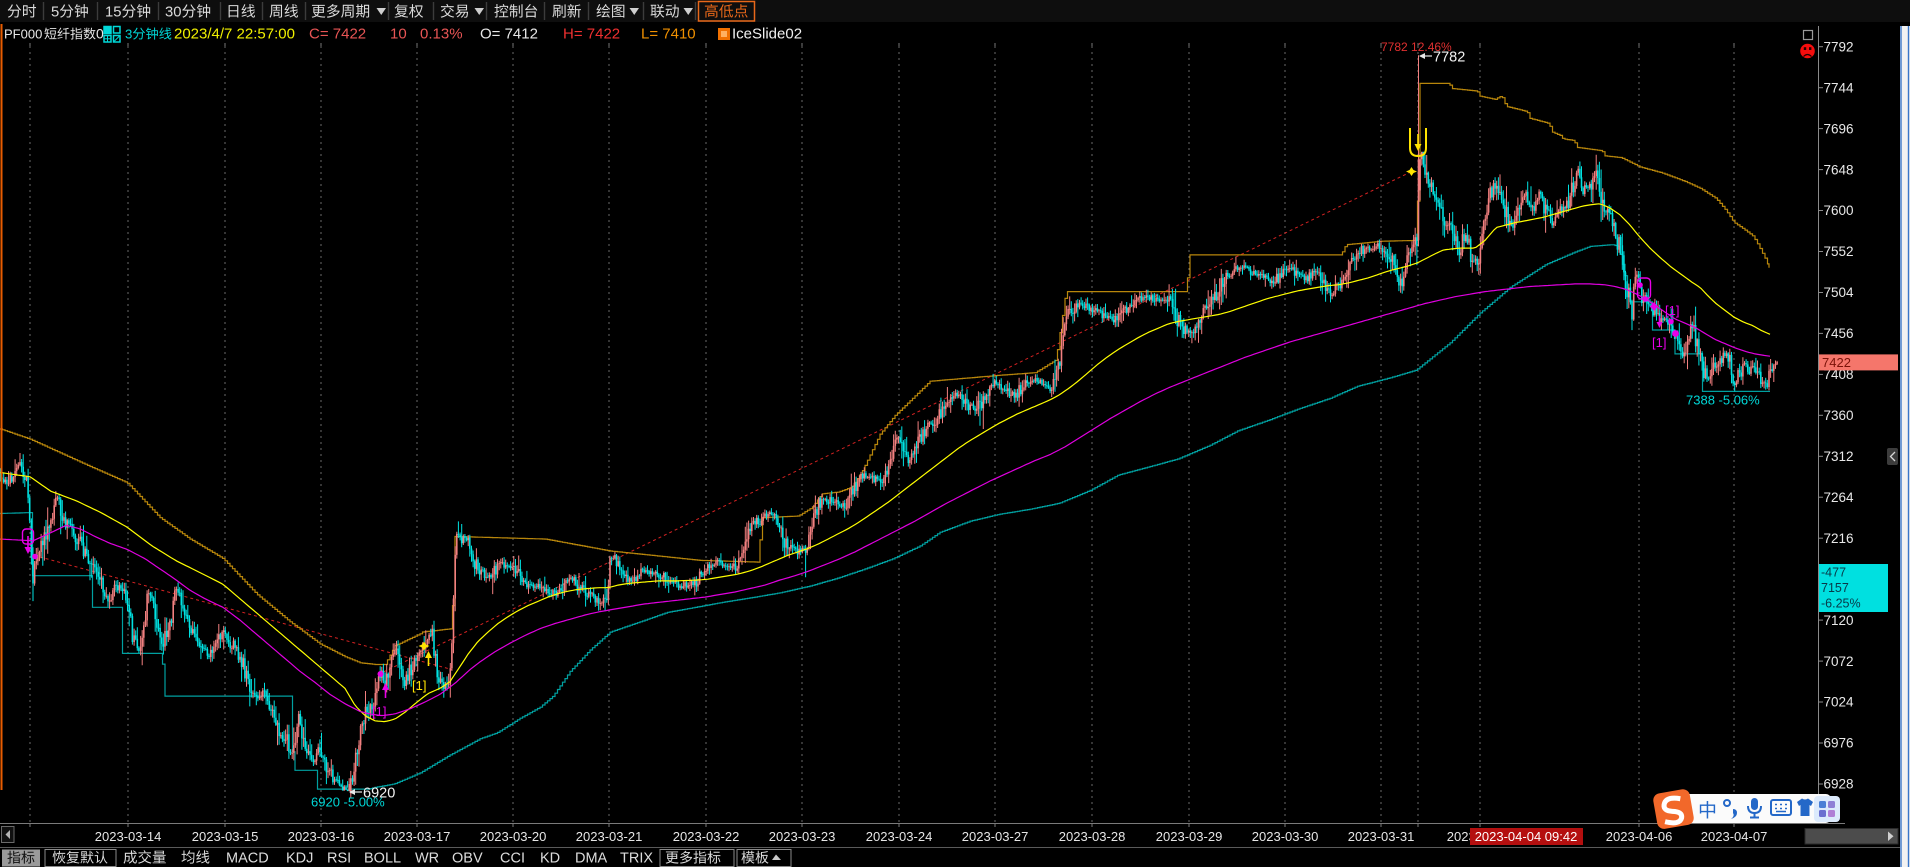  Describe the element at coordinates (1189, 836) in the screenshot. I see `svg-text: 2023-03-29` at that location.